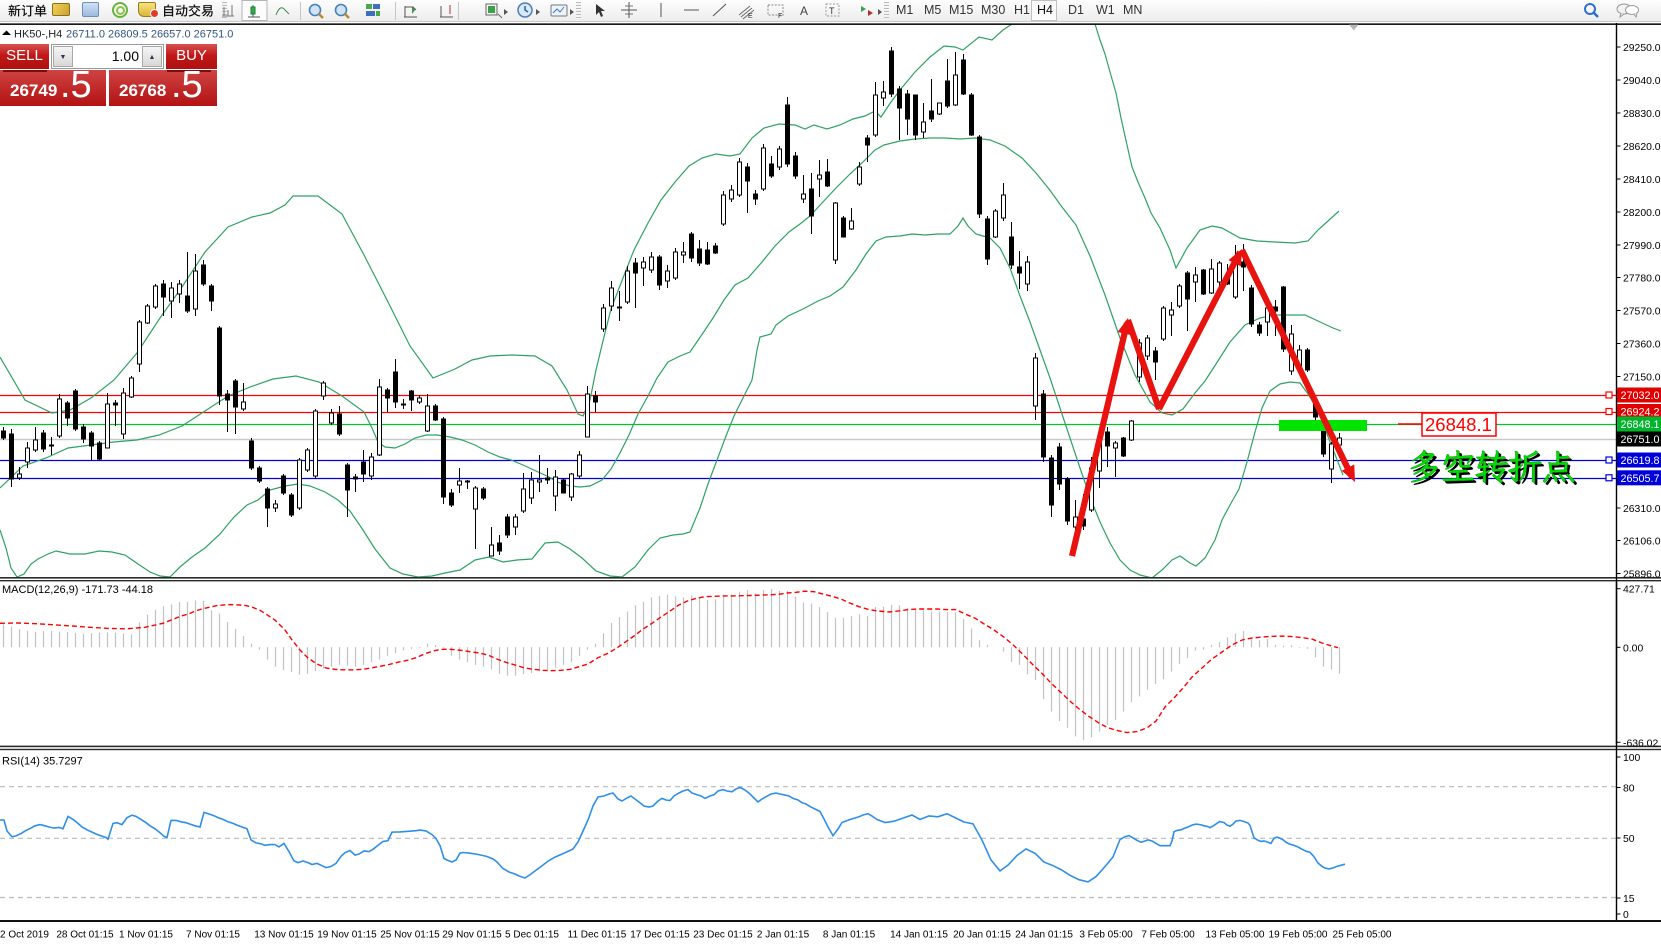 The height and width of the screenshot is (949, 1661). I want to click on svg-text: 0, so click(1626, 915).